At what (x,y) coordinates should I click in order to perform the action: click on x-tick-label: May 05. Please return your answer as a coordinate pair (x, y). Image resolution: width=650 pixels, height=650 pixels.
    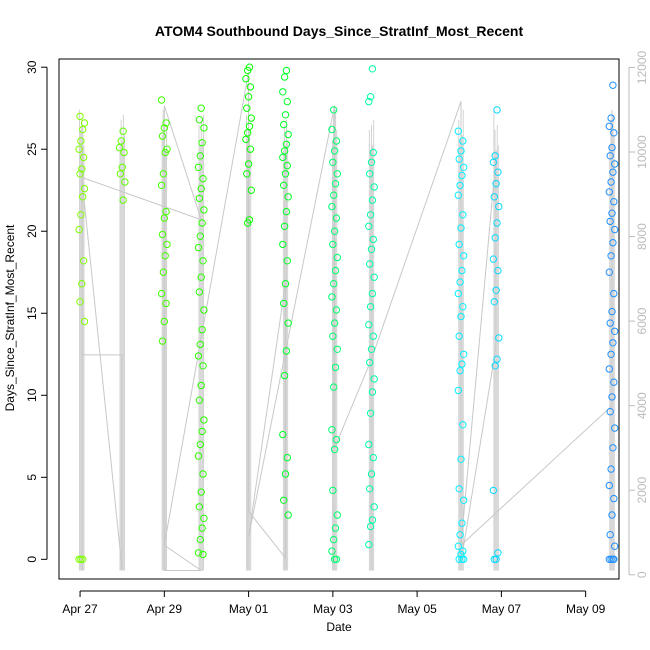
    Looking at the image, I should click on (417, 609).